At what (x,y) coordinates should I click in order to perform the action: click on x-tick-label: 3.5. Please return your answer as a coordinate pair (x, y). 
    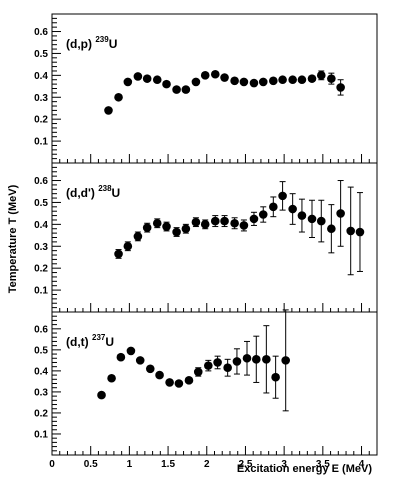
    Looking at the image, I should click on (323, 464).